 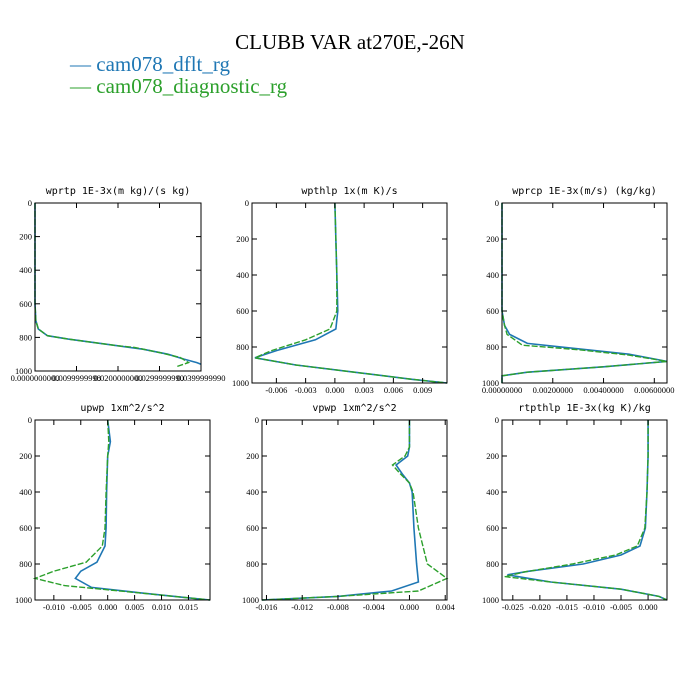 I want to click on panel-title: wprcp 1E-3x(m/s) (kg/kg), so click(x=584, y=191).